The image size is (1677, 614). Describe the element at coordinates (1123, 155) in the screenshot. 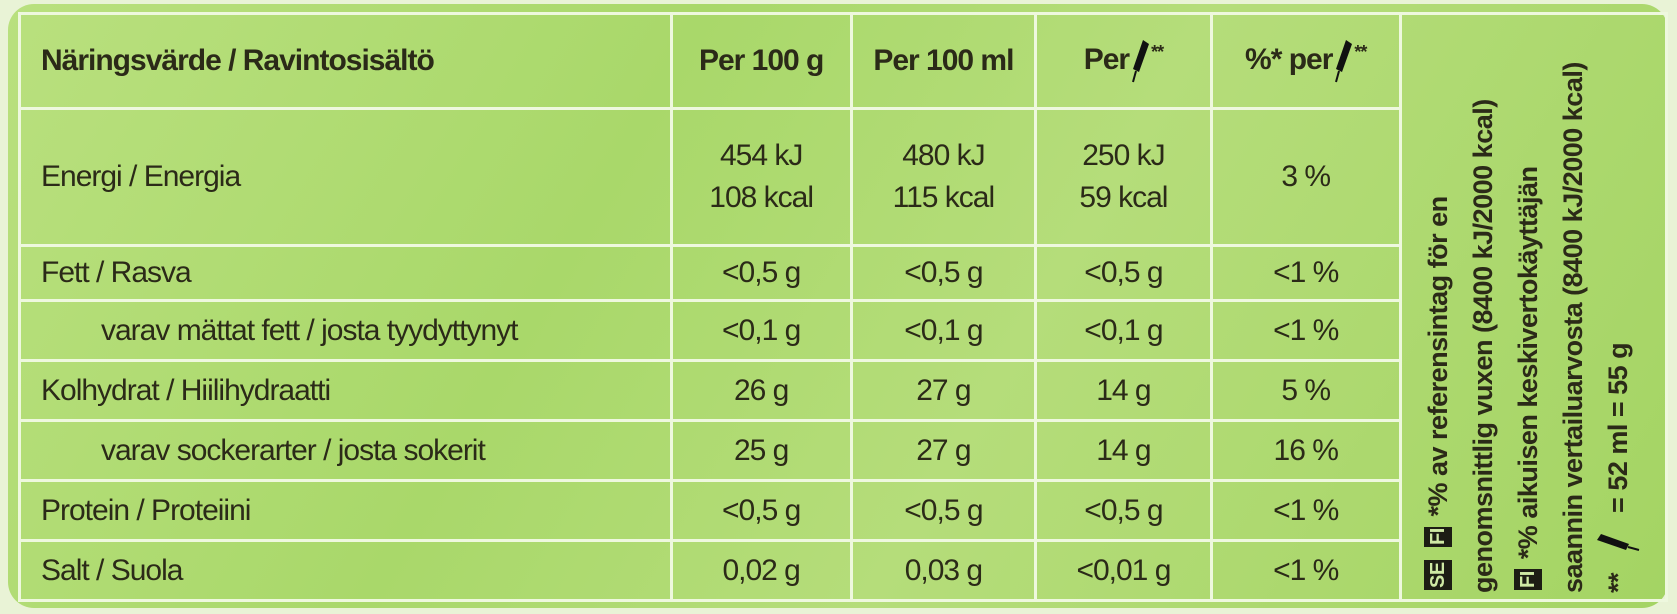

I see `cell-line: 250 kJ` at that location.